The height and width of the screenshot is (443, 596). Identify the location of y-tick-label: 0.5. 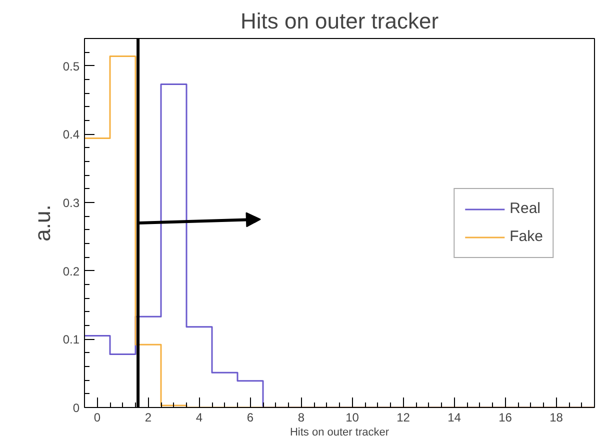
(71, 66).